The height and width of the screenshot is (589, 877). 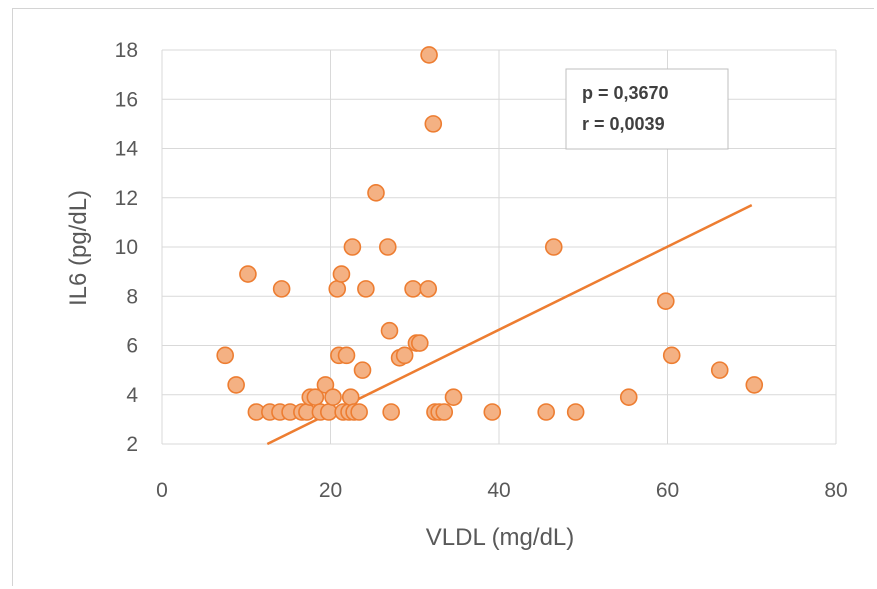 I want to click on y-tick-label: 2, so click(x=132, y=444).